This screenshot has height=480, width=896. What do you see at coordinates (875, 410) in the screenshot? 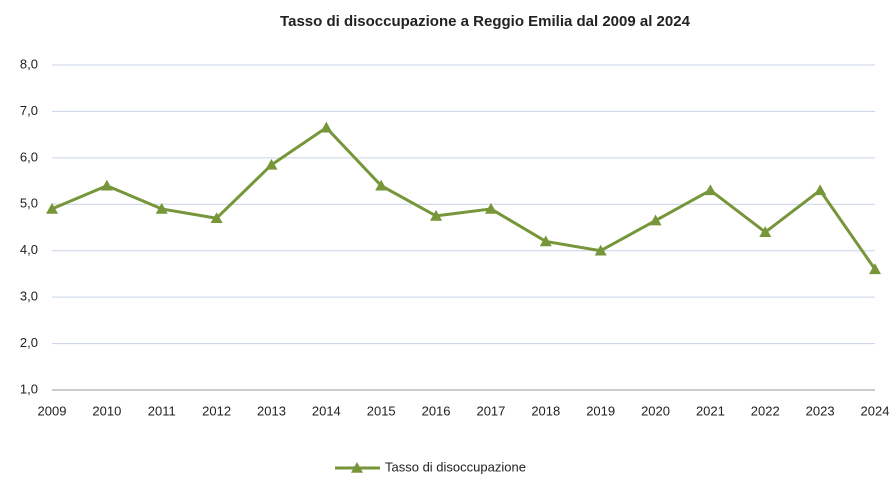
I see `x-tick-label: 2024` at bounding box center [875, 410].